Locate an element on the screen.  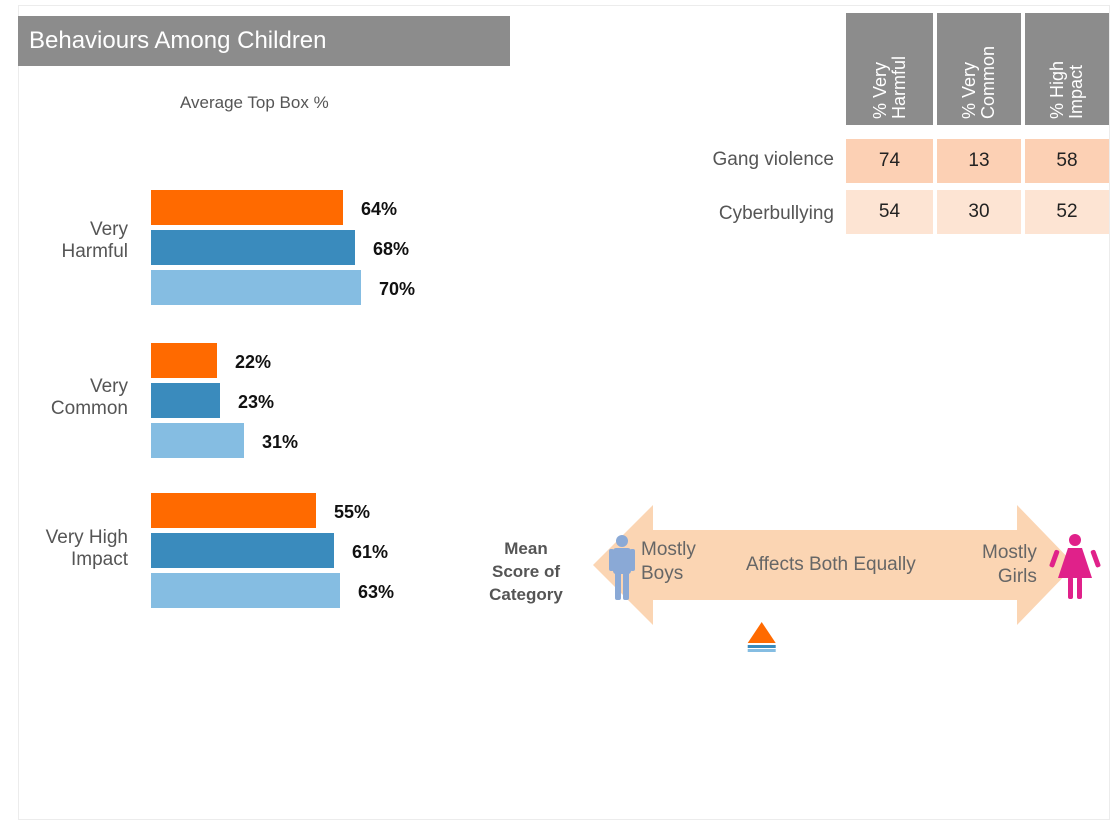
bar-value-label: 64% is located at coordinates (379, 209).